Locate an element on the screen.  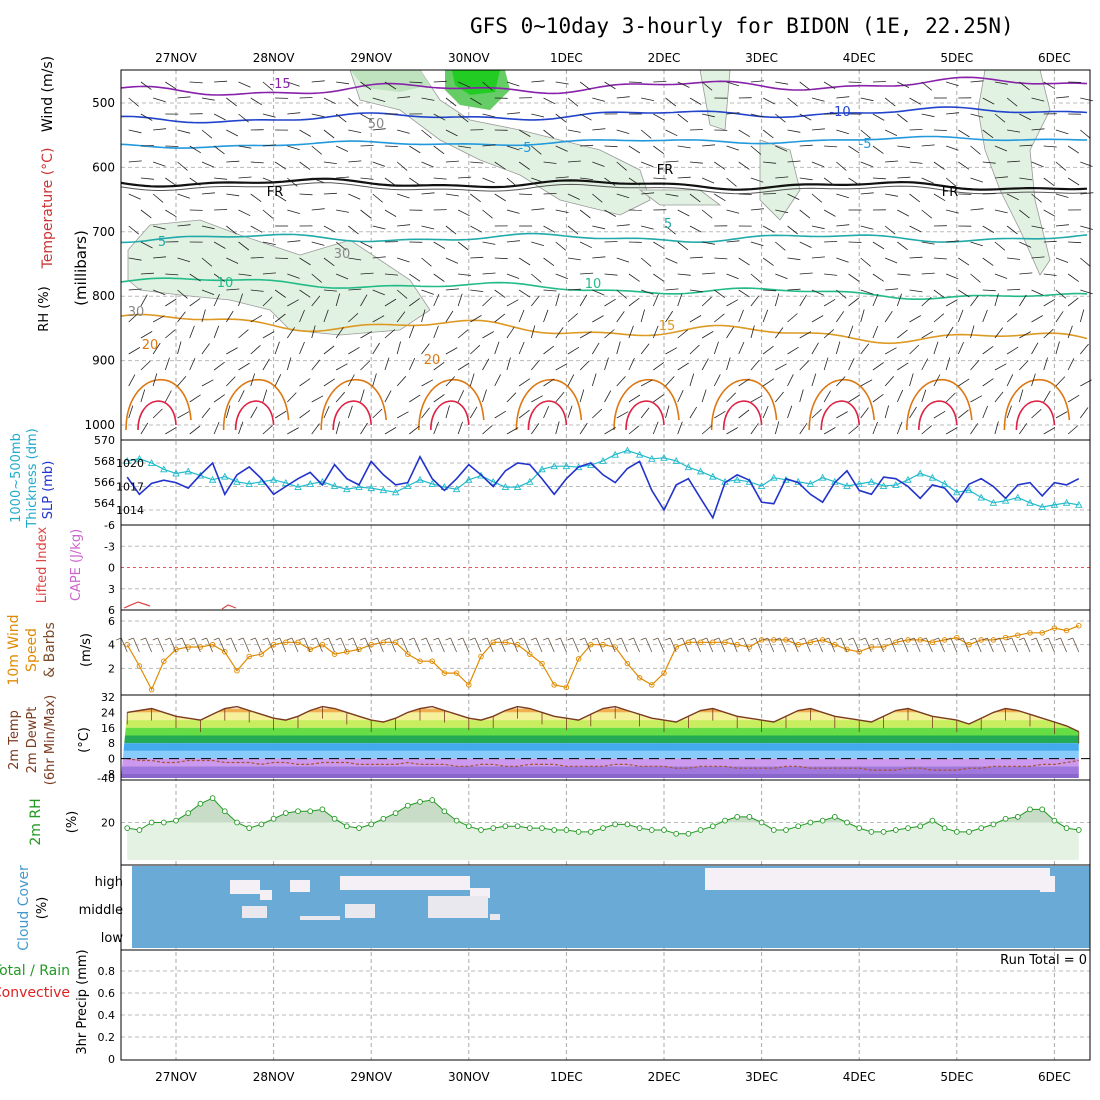
y-axis-label: (6hr Min/Max) is located at coordinates (50, 740).